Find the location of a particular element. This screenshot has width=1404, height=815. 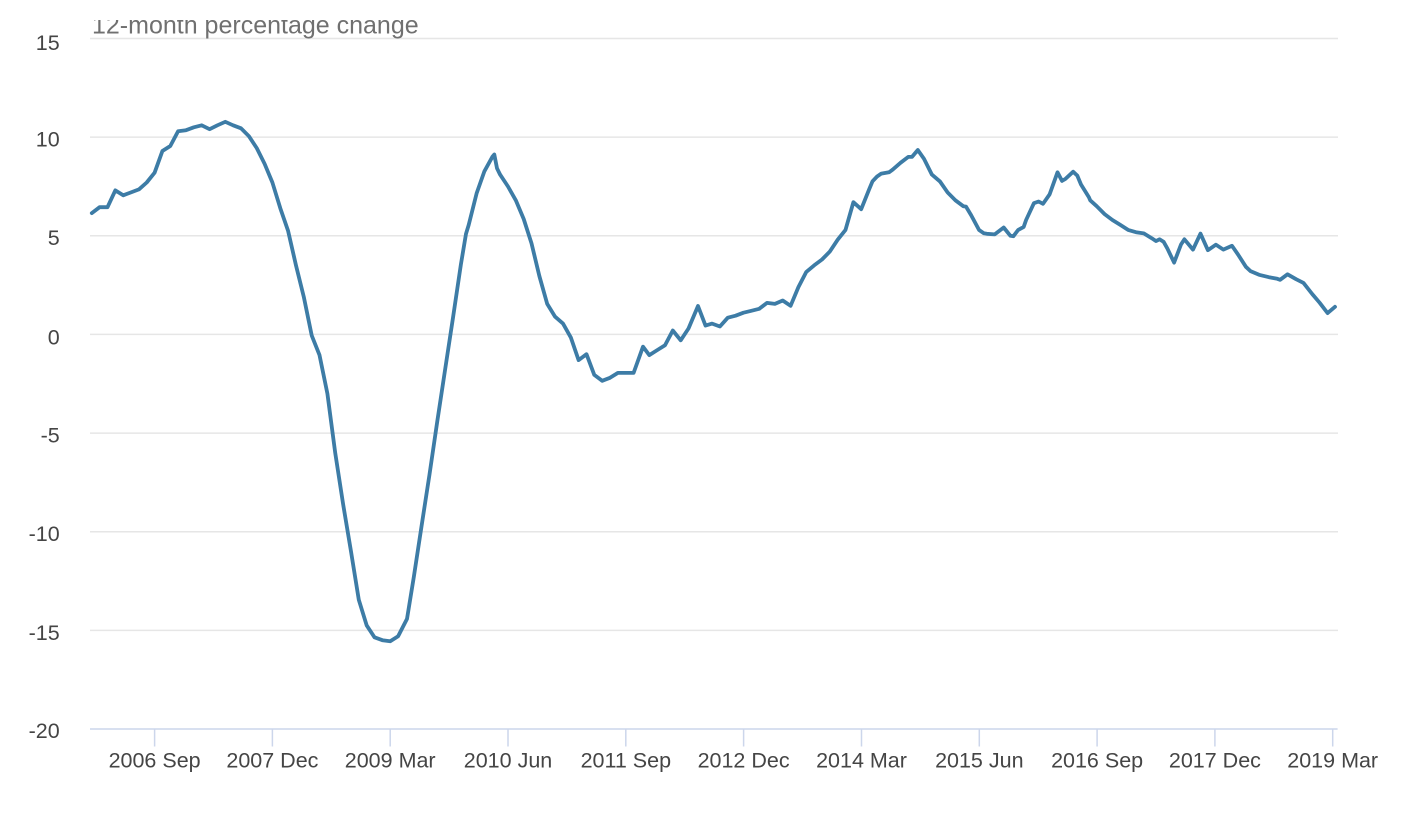

svg-text: 2011 Sep is located at coordinates (626, 761).